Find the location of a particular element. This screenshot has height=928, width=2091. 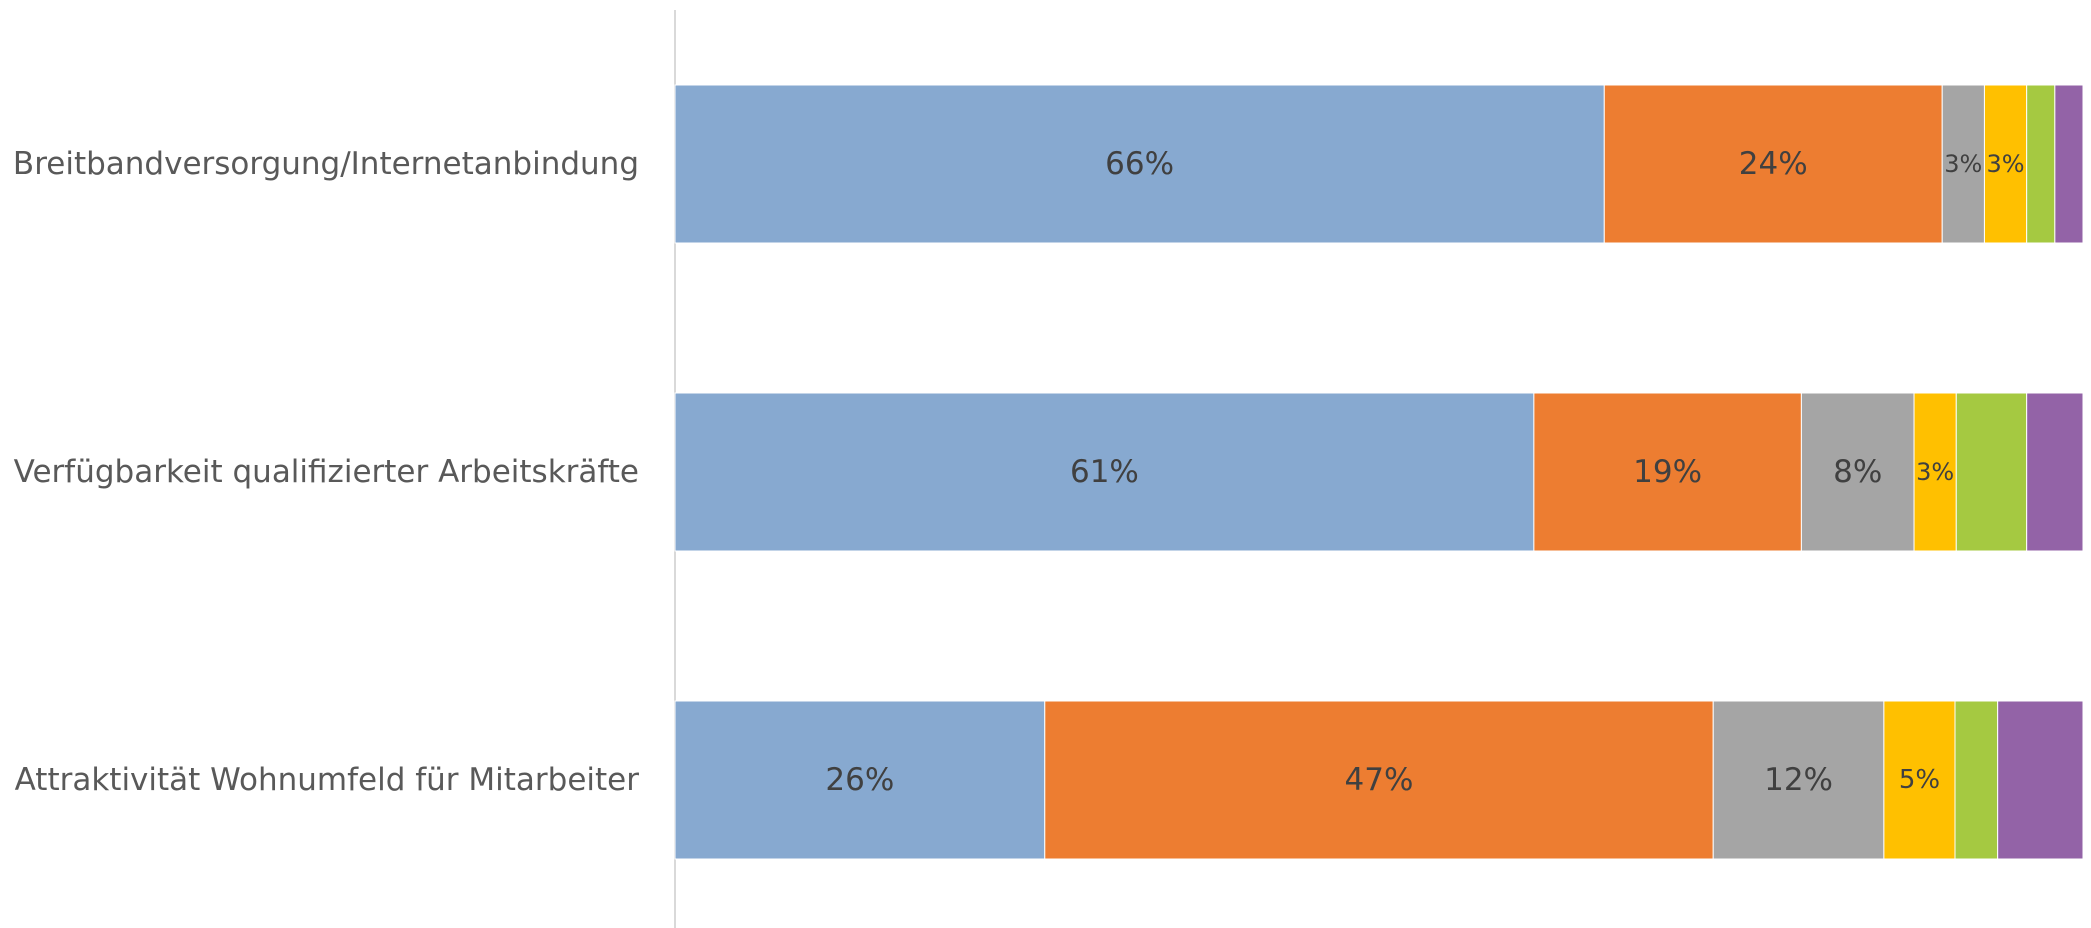

data-label: 61% is located at coordinates (1104, 472).